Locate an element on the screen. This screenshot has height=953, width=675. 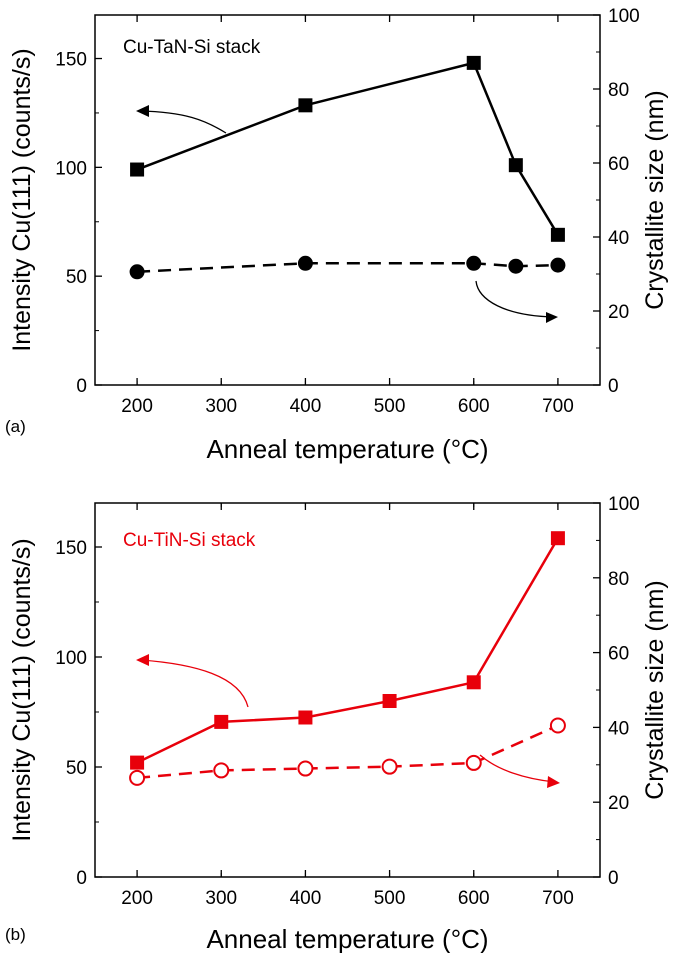
stack-annotation: Cu-TaN-Si stack is located at coordinates (192, 47).